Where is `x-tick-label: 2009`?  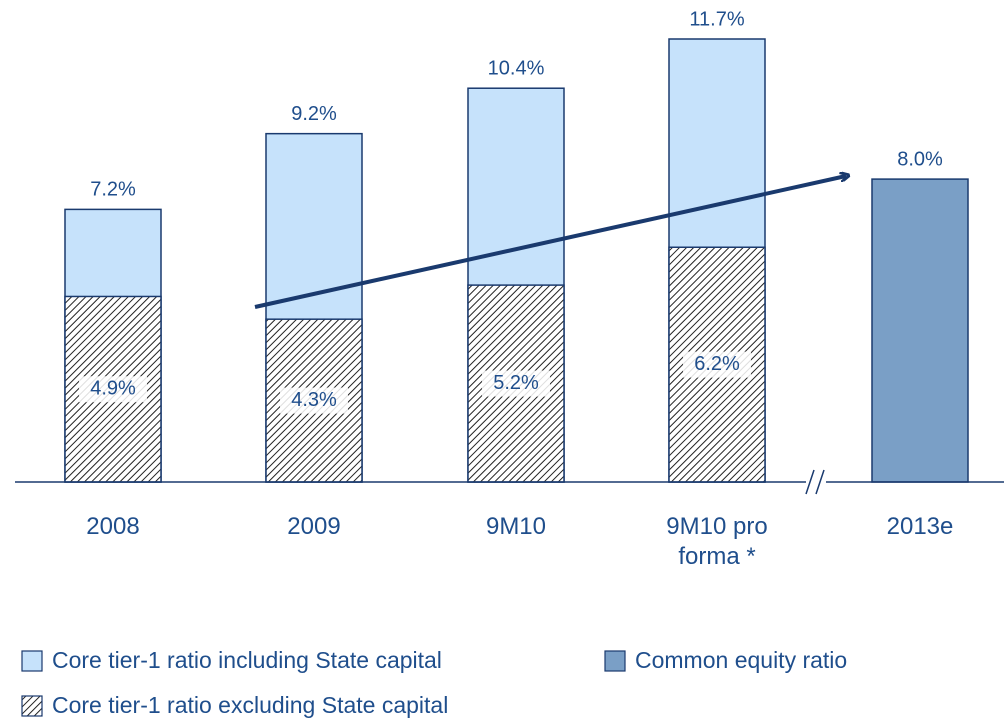
x-tick-label: 2009 is located at coordinates (314, 526).